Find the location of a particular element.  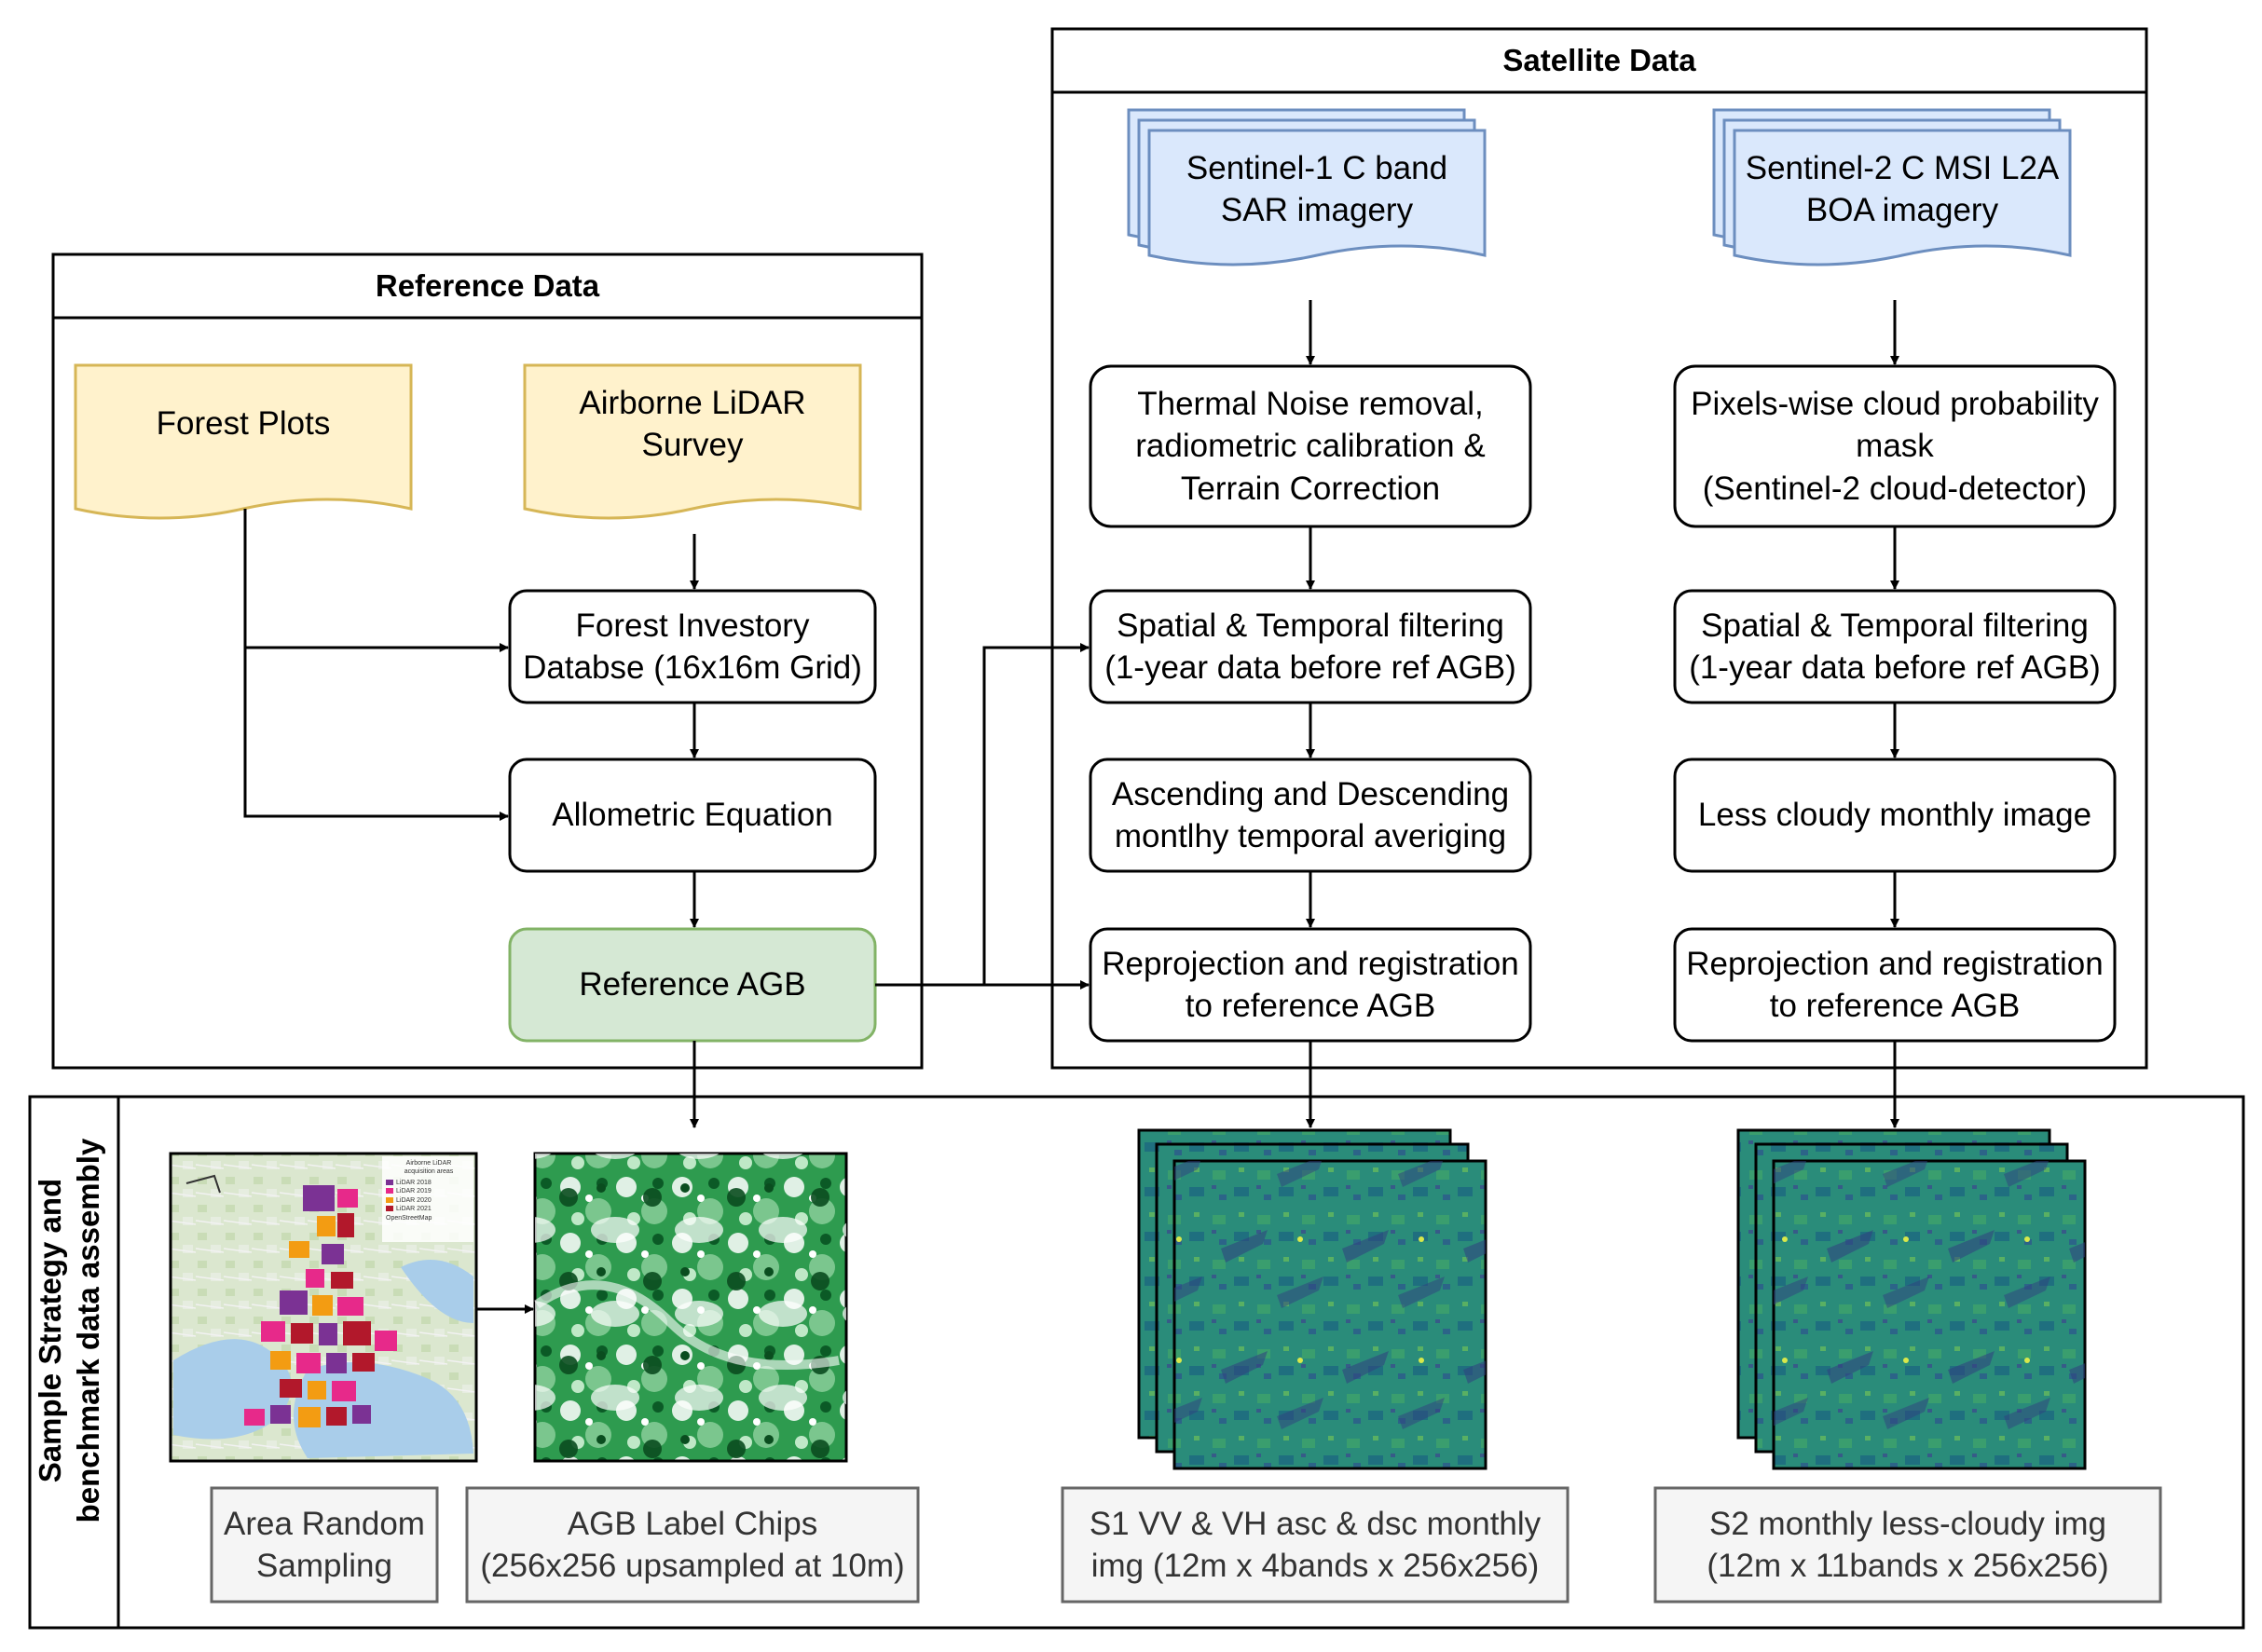

forest-plots-document is located at coordinates (243, 441).